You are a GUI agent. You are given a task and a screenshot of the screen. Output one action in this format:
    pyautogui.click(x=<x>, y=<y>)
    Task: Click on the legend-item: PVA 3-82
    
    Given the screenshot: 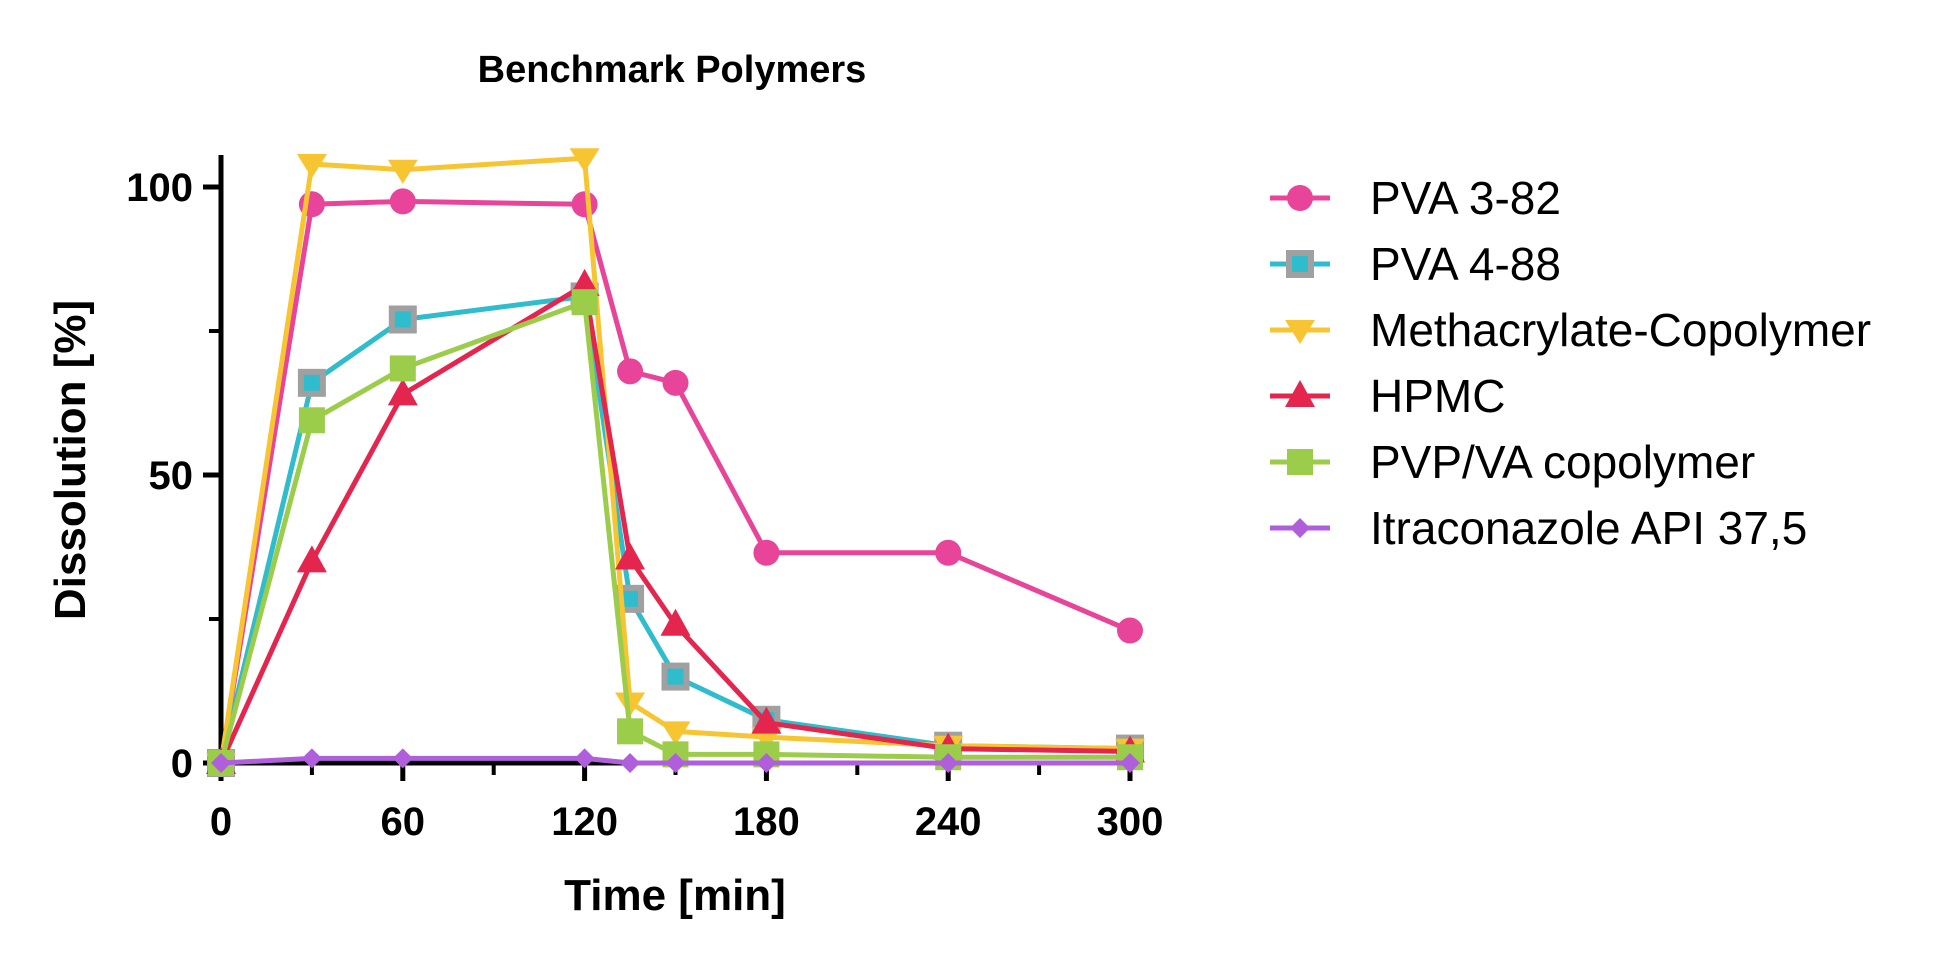 What is the action you would take?
    pyautogui.click(x=1415, y=198)
    